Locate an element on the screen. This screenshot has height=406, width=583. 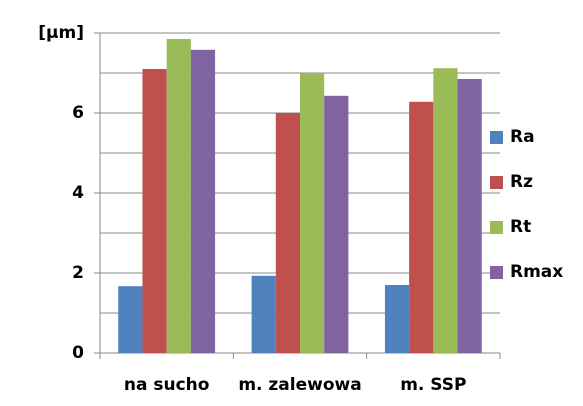
y-tick-label: 0 is located at coordinates (78, 353).